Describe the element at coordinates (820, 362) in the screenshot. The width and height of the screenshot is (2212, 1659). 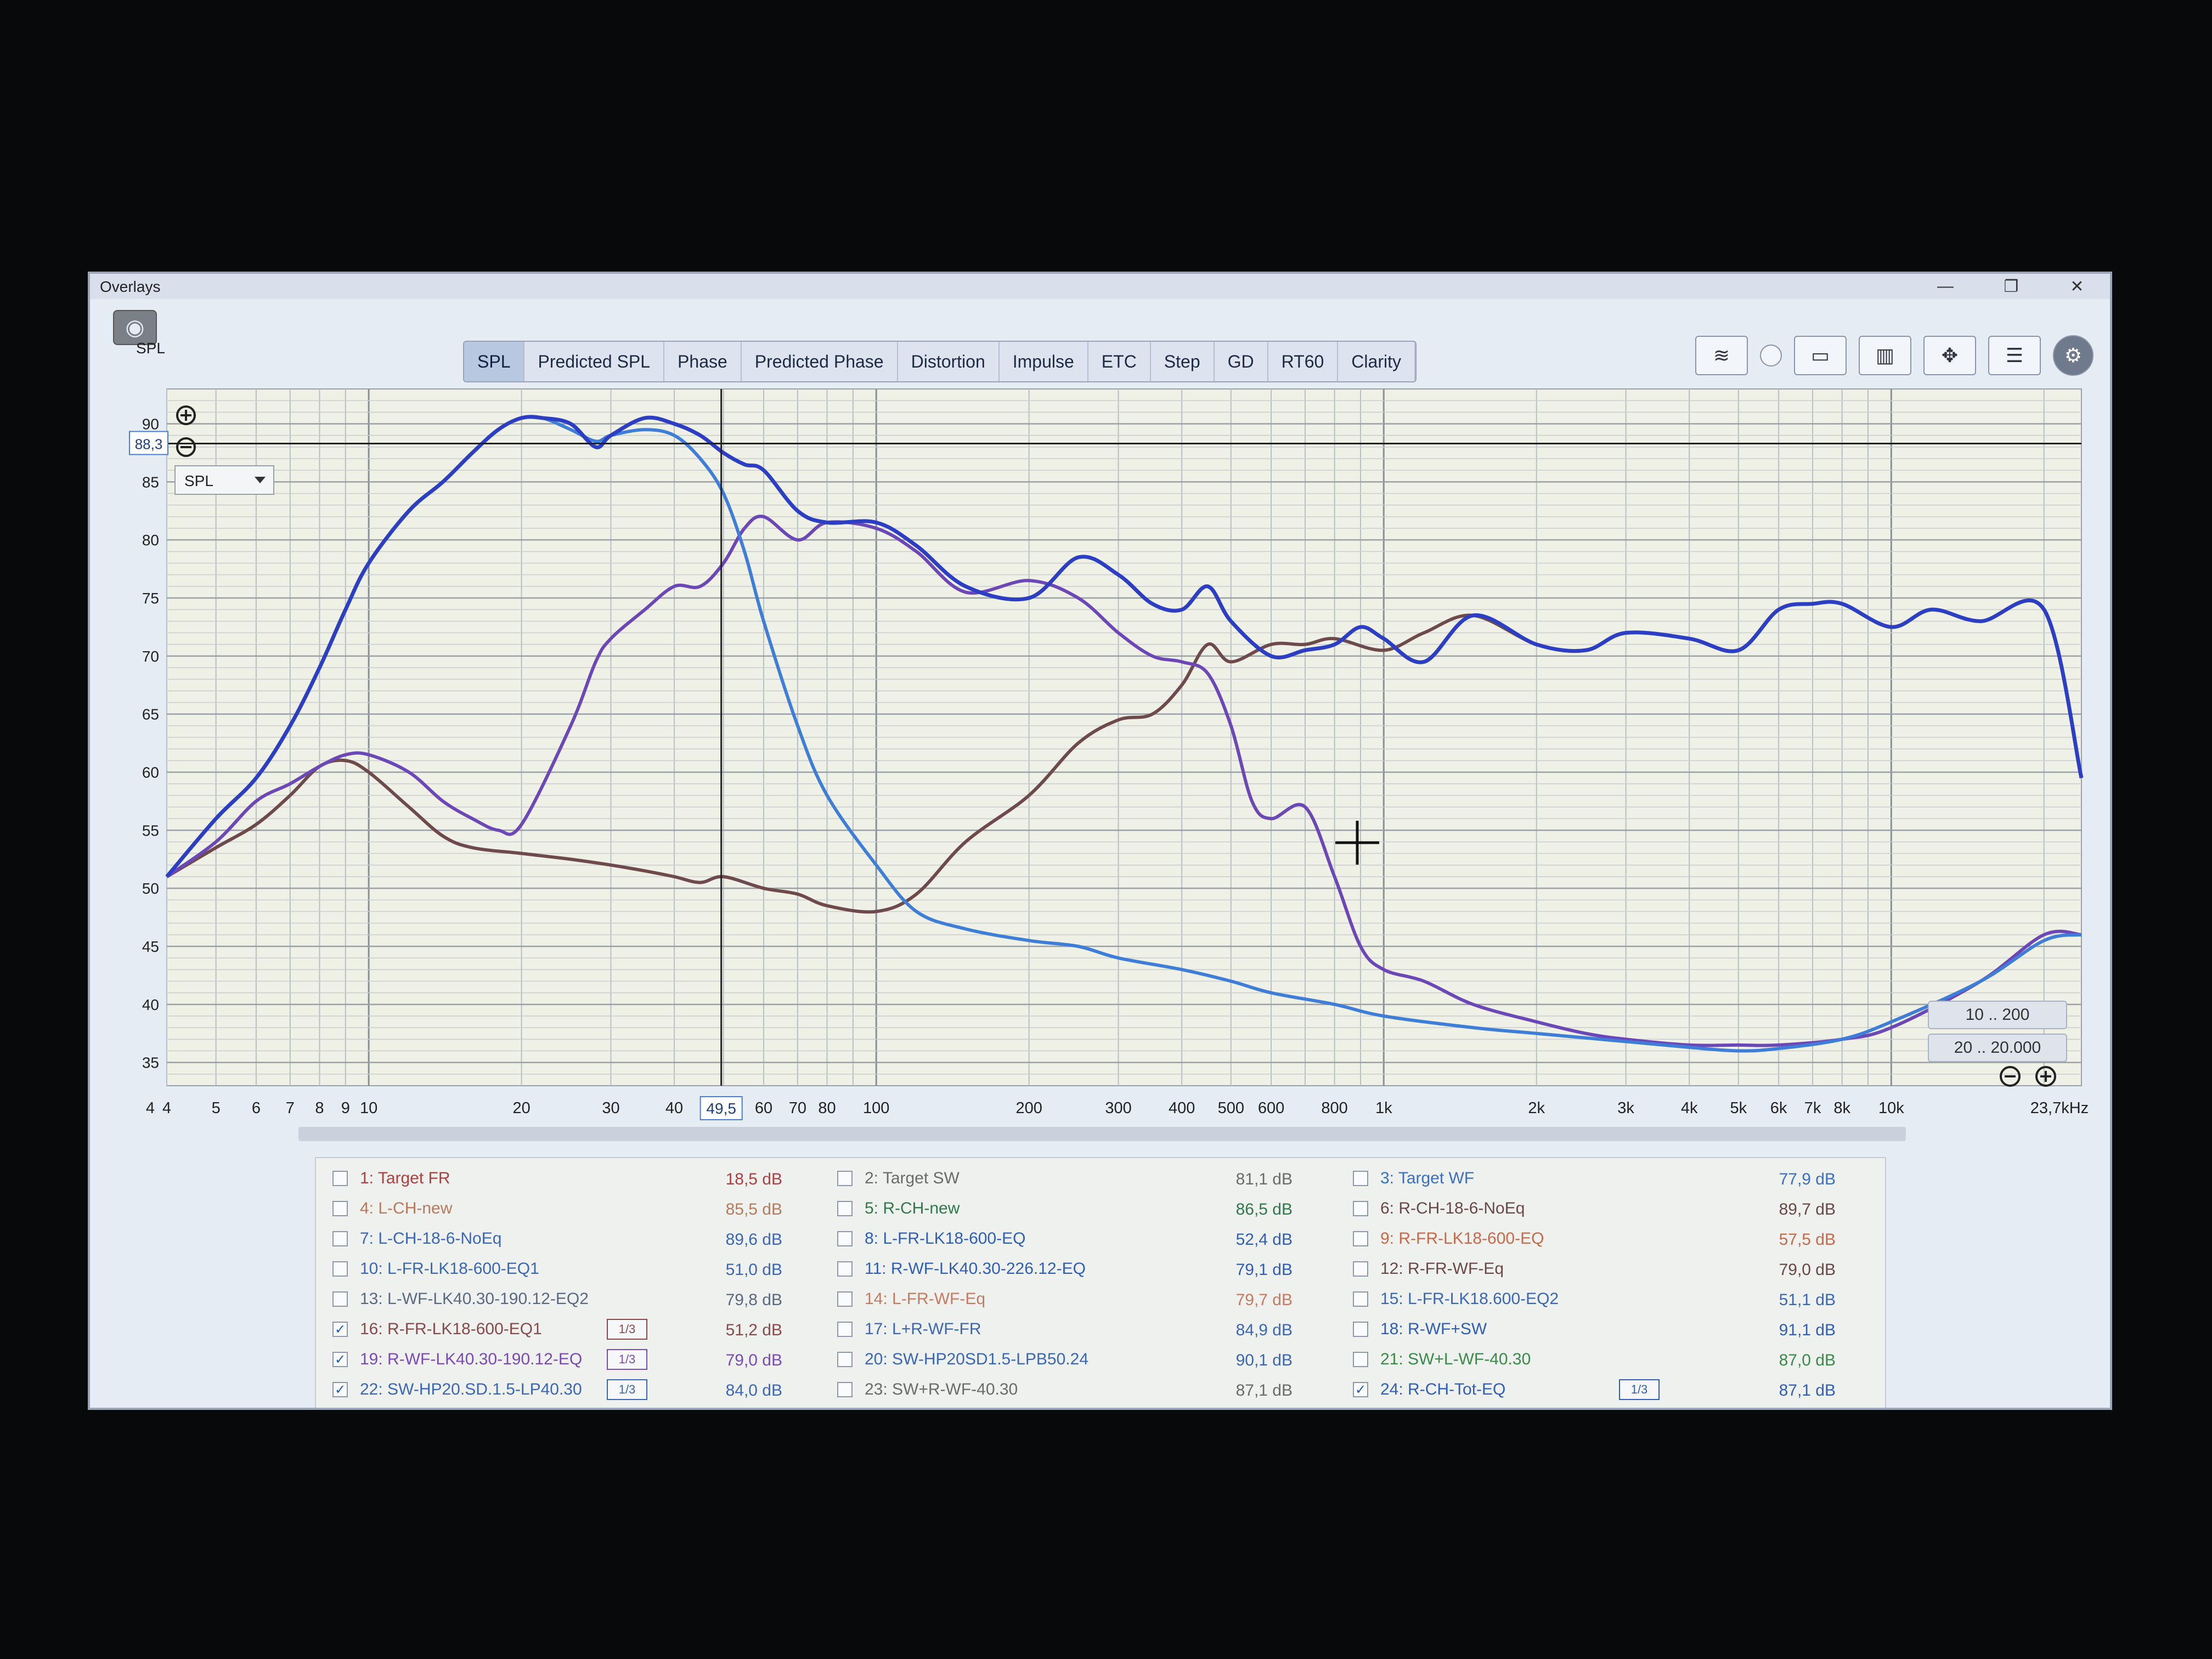
I see `tab-predicted-phase: Predicted Phase` at that location.